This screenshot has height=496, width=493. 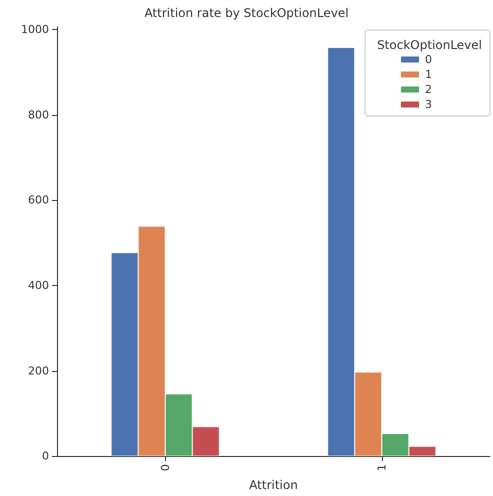 I want to click on y-tick-label: 400, so click(x=38, y=285).